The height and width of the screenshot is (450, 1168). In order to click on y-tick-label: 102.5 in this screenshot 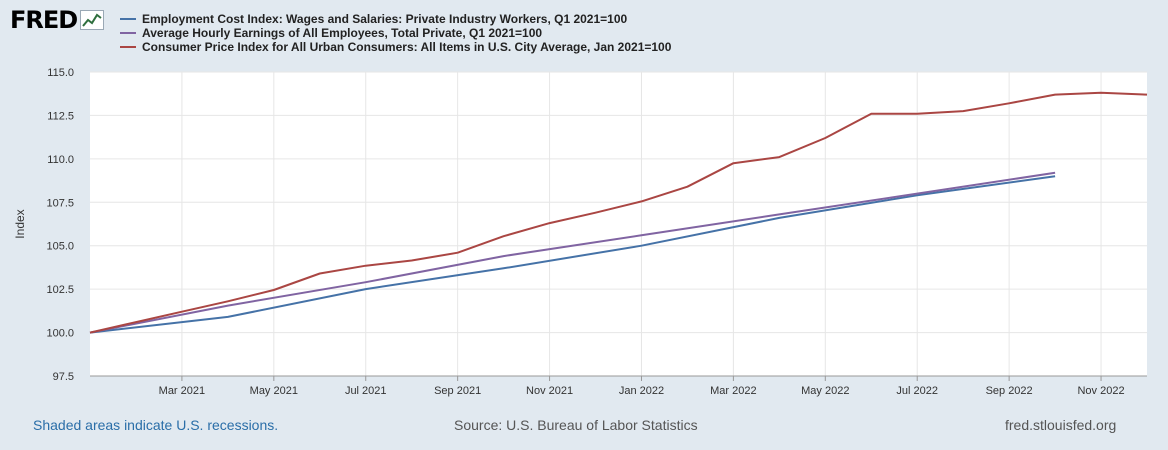, I will do `click(60, 290)`.